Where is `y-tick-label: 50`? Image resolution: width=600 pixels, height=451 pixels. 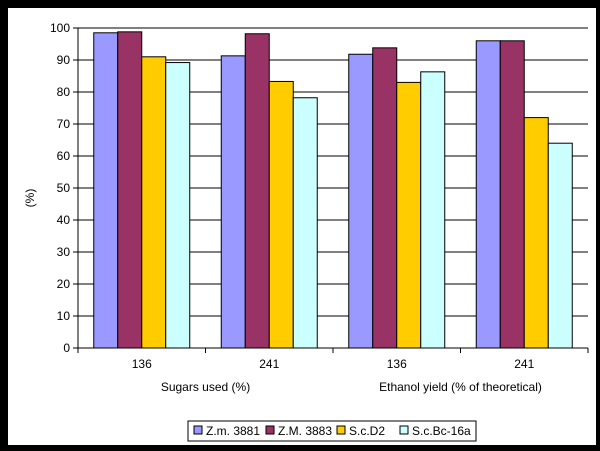
y-tick-label: 50 is located at coordinates (64, 188).